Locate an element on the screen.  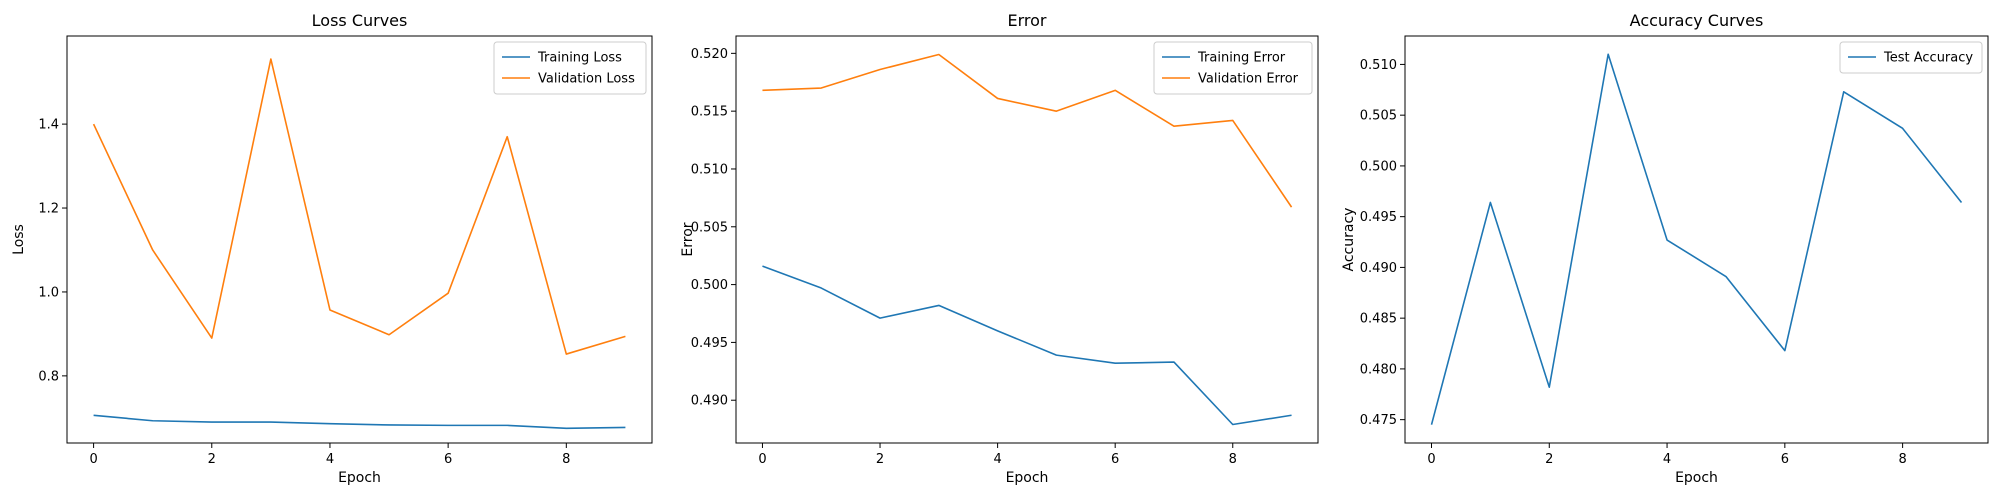
y-axis-label: Loss is located at coordinates (19, 239).